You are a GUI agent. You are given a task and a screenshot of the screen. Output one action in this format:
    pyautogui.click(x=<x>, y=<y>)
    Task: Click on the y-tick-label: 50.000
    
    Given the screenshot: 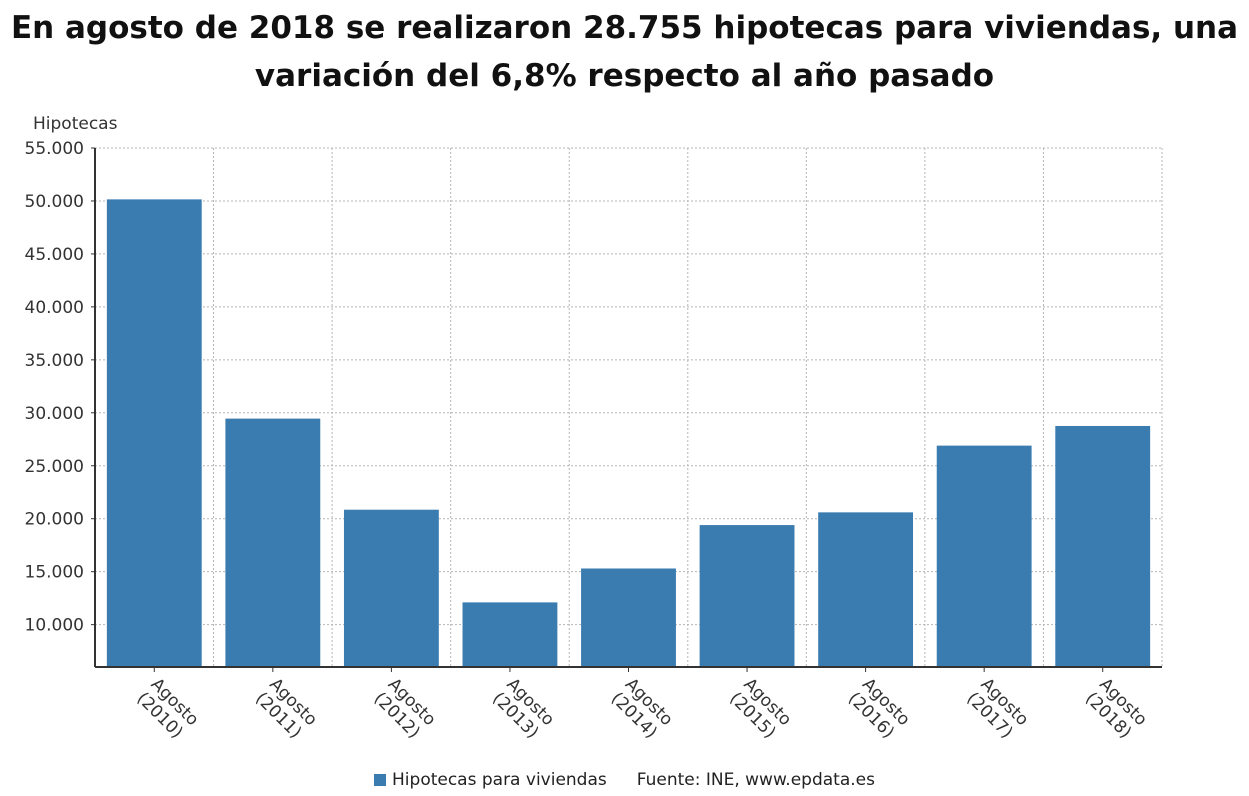 What is the action you would take?
    pyautogui.click(x=54, y=202)
    